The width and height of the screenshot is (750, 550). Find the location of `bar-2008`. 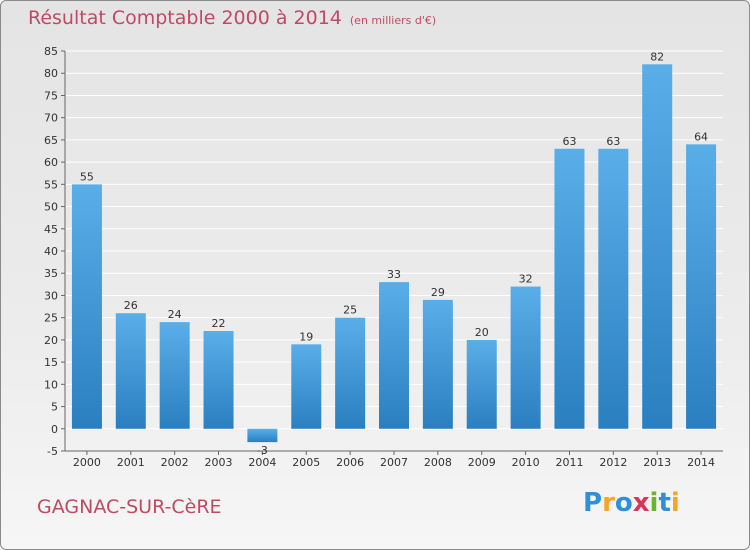

bar-2008 is located at coordinates (437, 364).